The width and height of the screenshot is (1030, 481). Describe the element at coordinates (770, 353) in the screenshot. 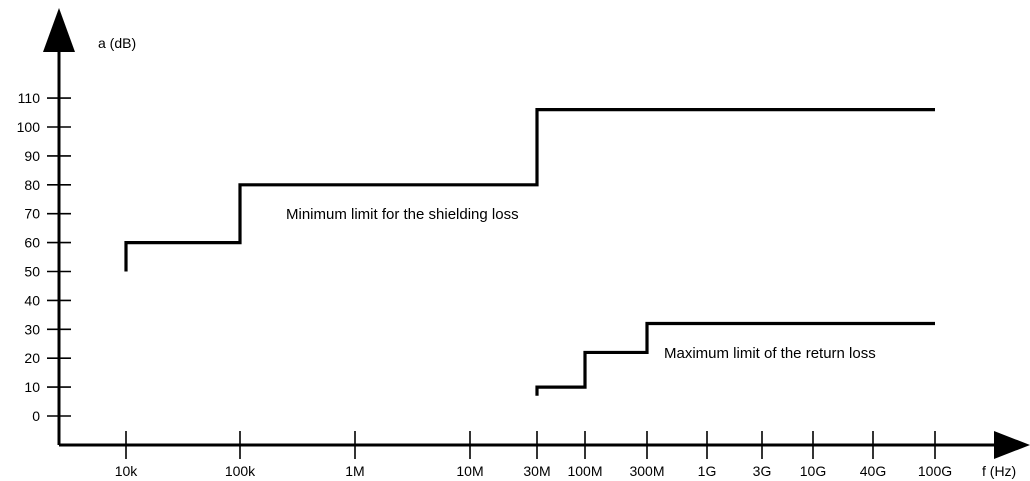

I see `annotation-return-loss: Maximum limit of the return loss` at that location.